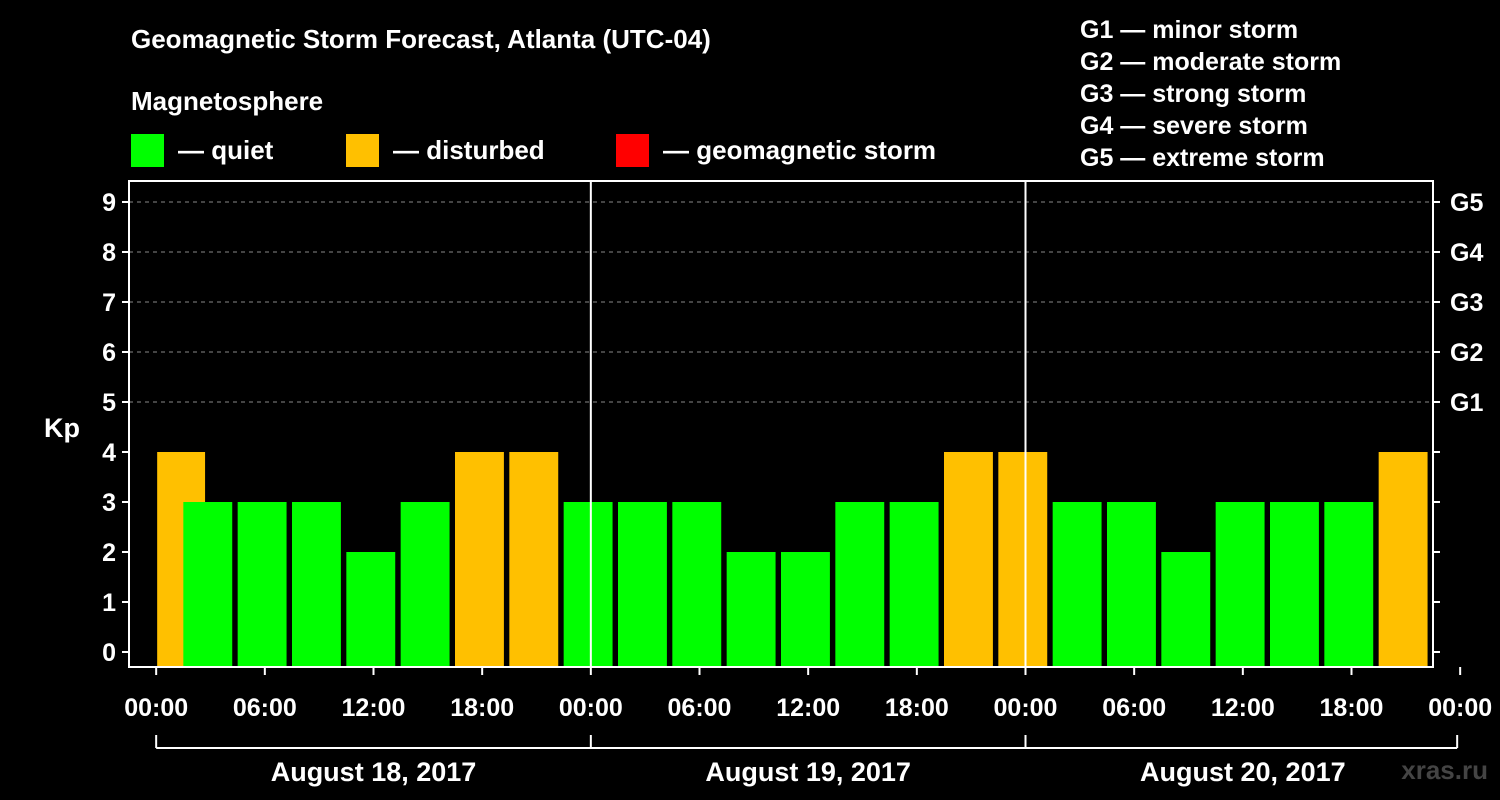  I want to click on watermark: xras.ru, so click(1444, 770).